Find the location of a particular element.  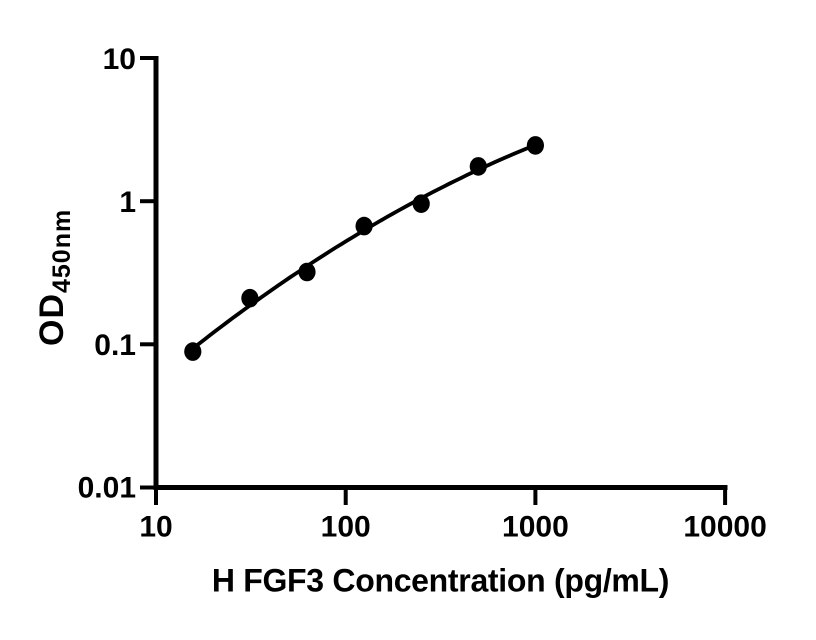

fit-curve is located at coordinates (364, 247).